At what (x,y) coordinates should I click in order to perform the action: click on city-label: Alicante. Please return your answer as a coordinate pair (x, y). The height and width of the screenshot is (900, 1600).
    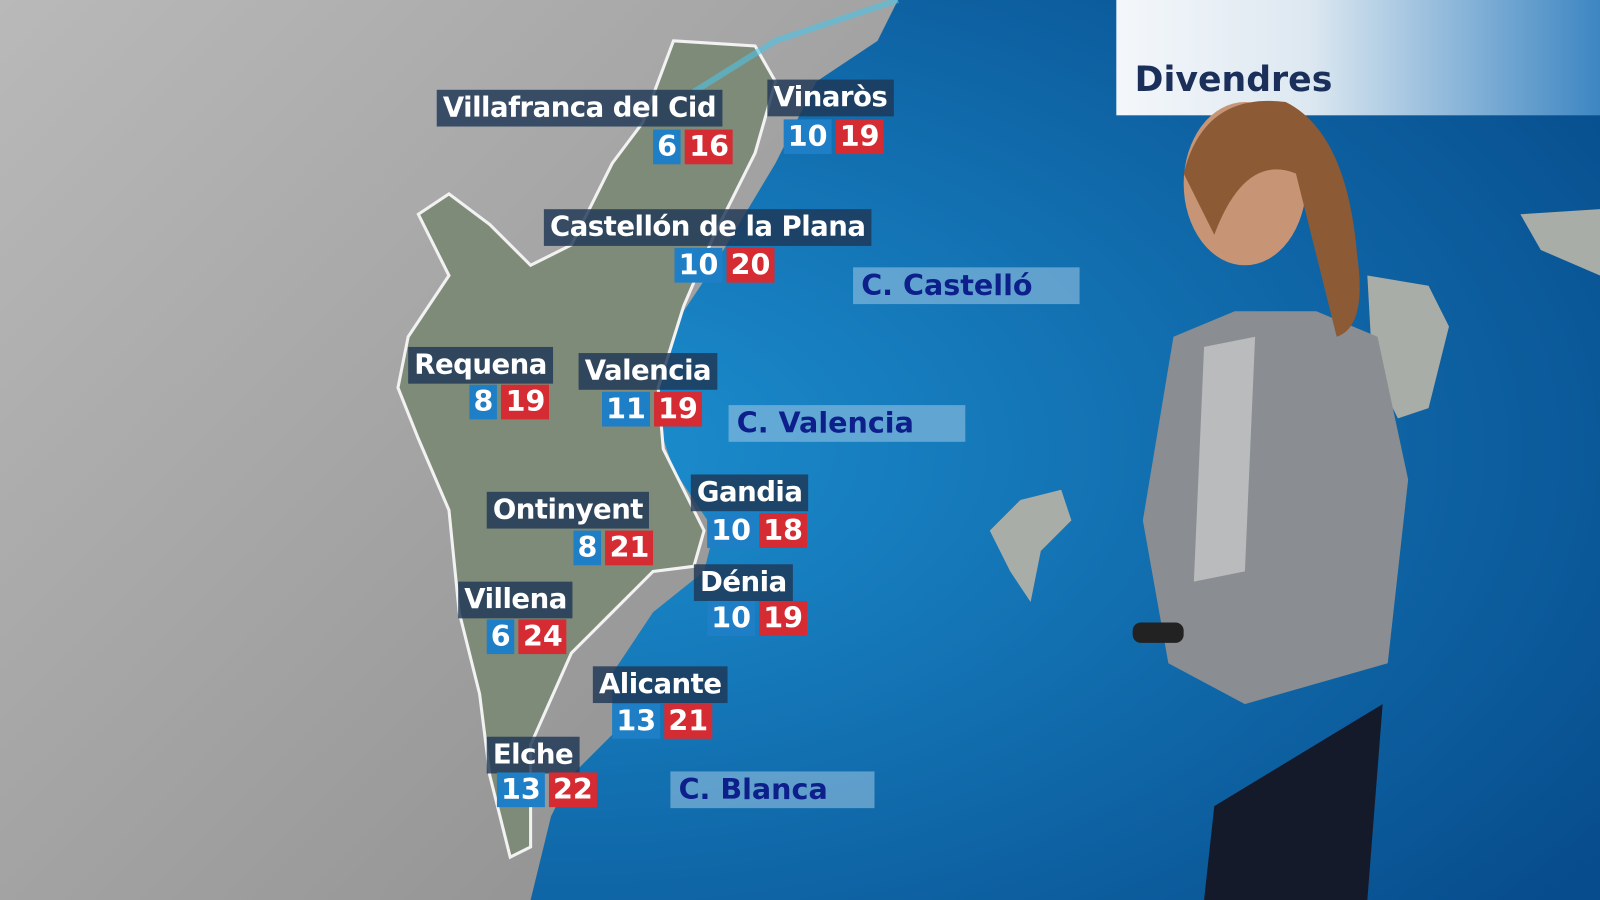
    Looking at the image, I should click on (660, 685).